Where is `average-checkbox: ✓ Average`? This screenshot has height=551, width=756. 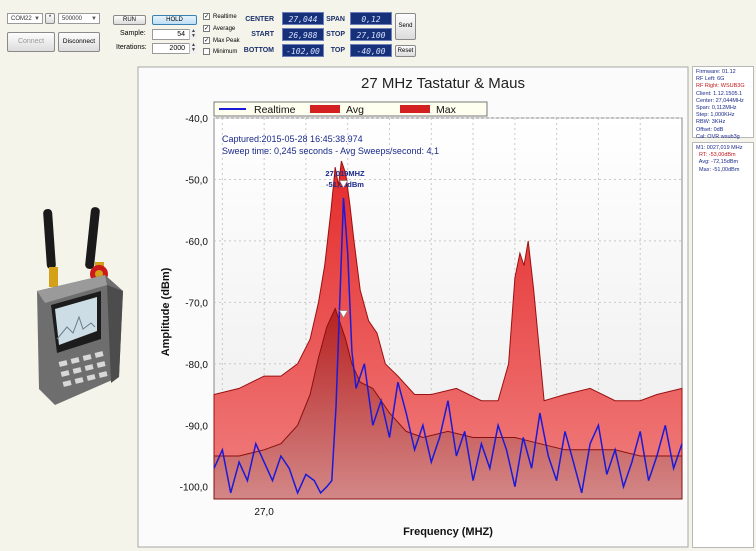
average-checkbox: ✓ Average is located at coordinates (219, 29).